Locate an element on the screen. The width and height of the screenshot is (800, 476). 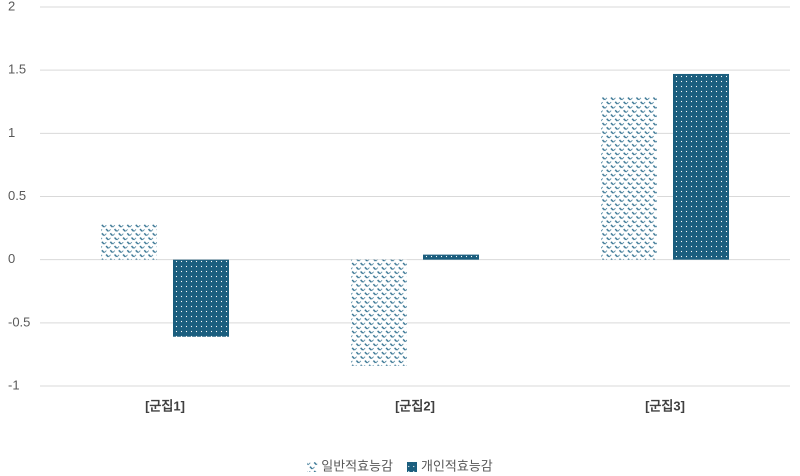
y-tick-label: 1 is located at coordinates (11, 132).